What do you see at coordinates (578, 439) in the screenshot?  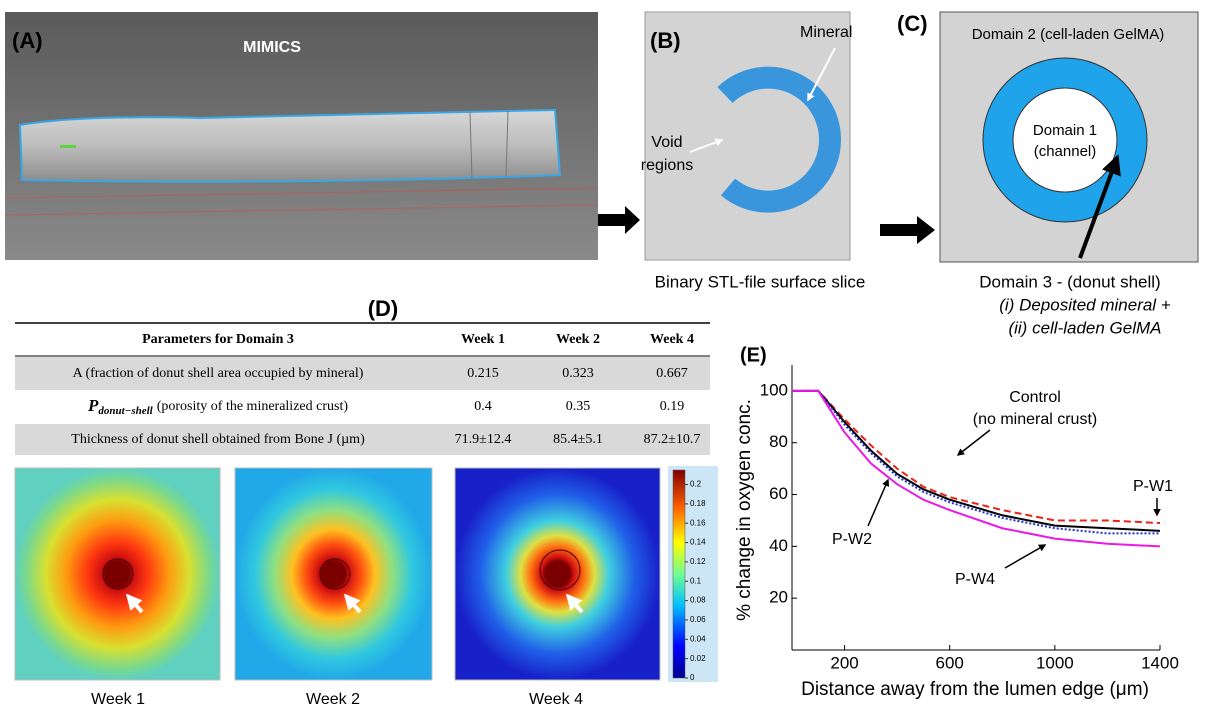 I see `table-cell: 85.4±5.1` at bounding box center [578, 439].